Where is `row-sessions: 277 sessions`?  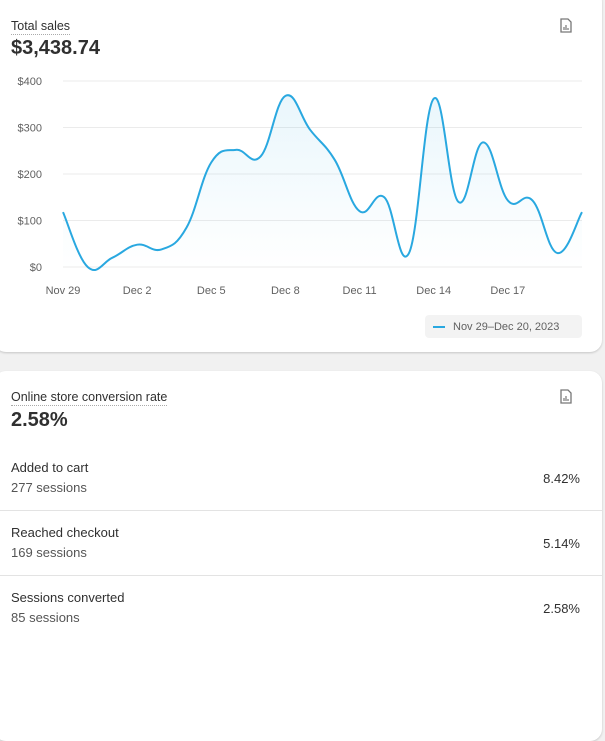 row-sessions: 277 sessions is located at coordinates (49, 487).